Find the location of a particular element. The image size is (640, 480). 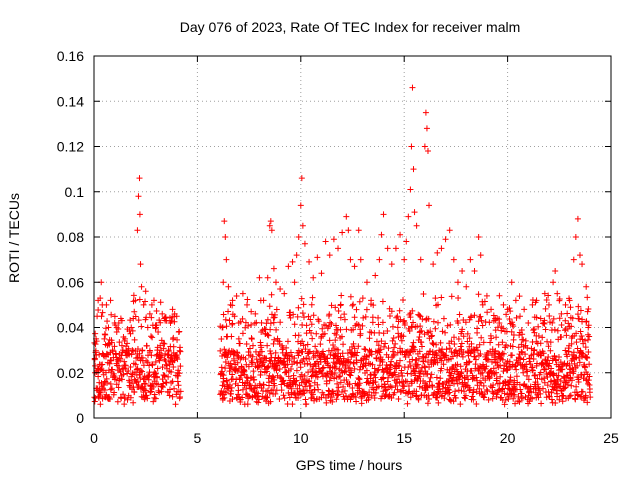

y-axis-label: ROTI / TECUs is located at coordinates (14, 238).